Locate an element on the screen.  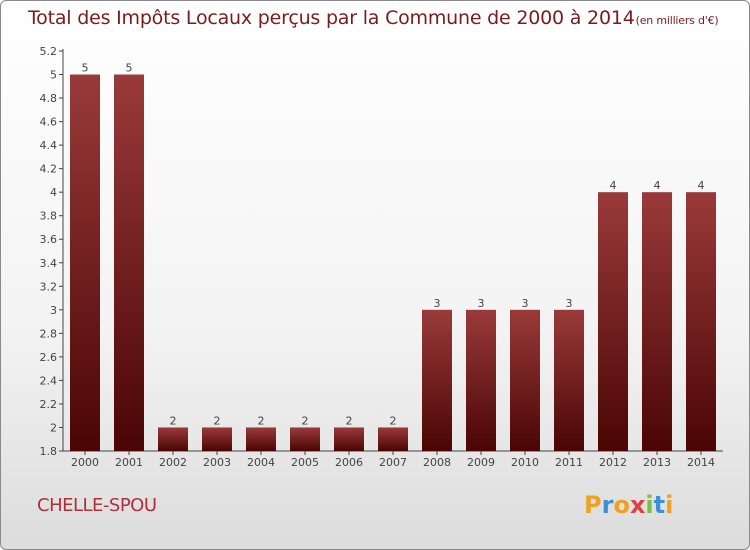
x-tick-label: 2008 is located at coordinates (437, 462).